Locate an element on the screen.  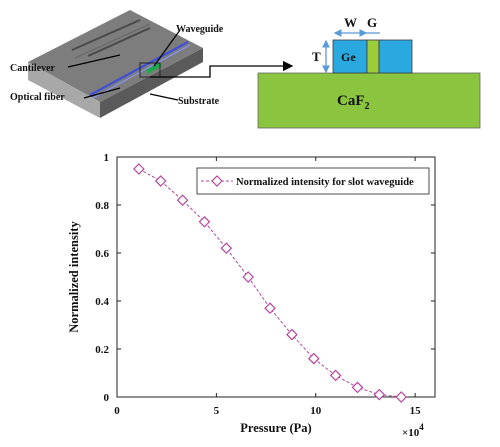
label-g: G is located at coordinates (372, 22).